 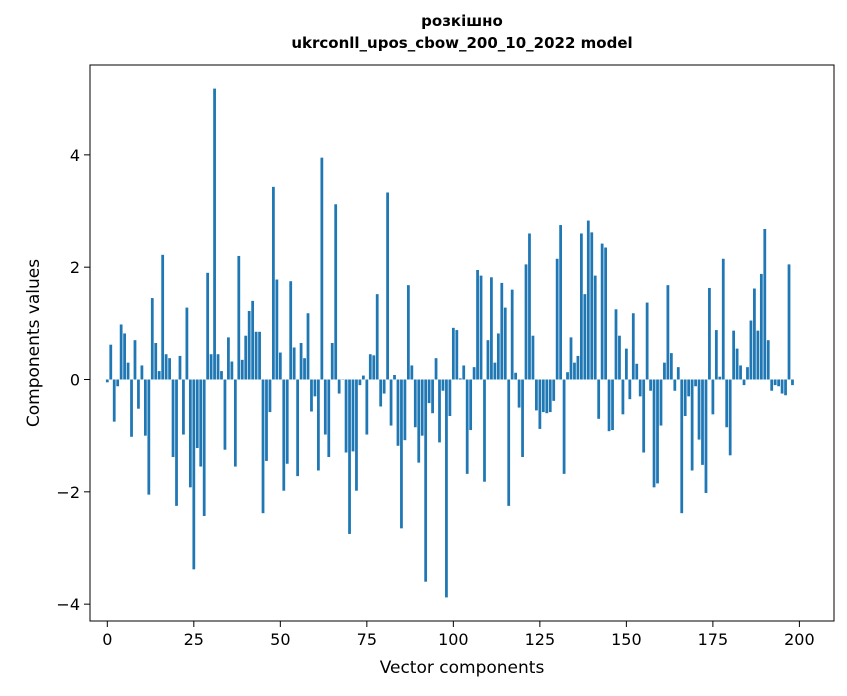 I want to click on x-axis-label: Vector components, so click(x=462, y=668).